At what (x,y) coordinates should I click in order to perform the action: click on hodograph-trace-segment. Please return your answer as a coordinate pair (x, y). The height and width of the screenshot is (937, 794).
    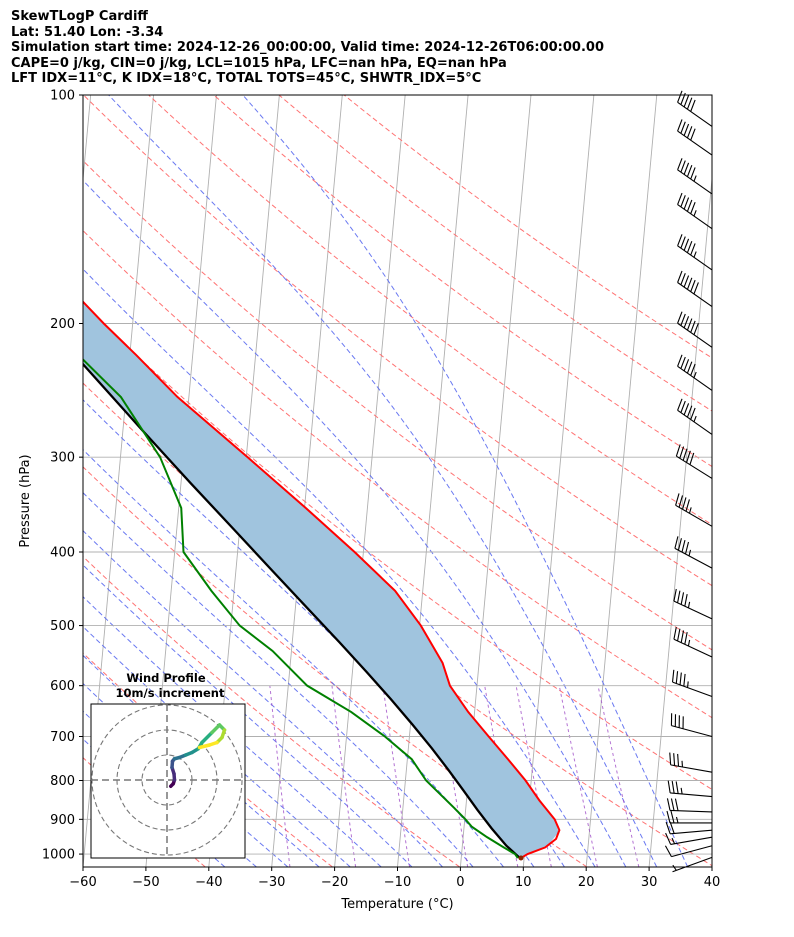
    Looking at the image, I should click on (207, 737).